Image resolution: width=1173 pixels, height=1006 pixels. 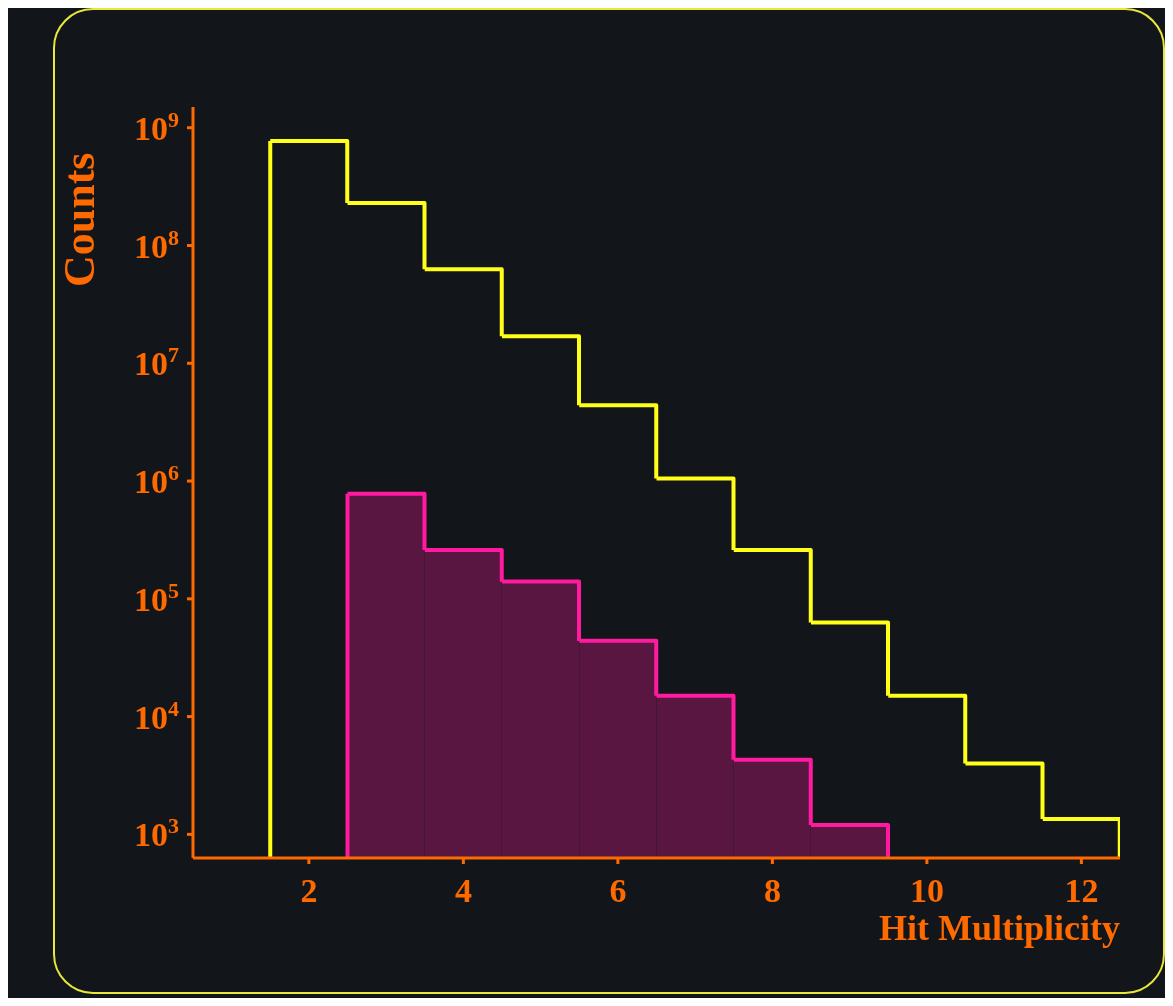 I want to click on x-axis-title: Hit Multiplicity, so click(x=999, y=928).